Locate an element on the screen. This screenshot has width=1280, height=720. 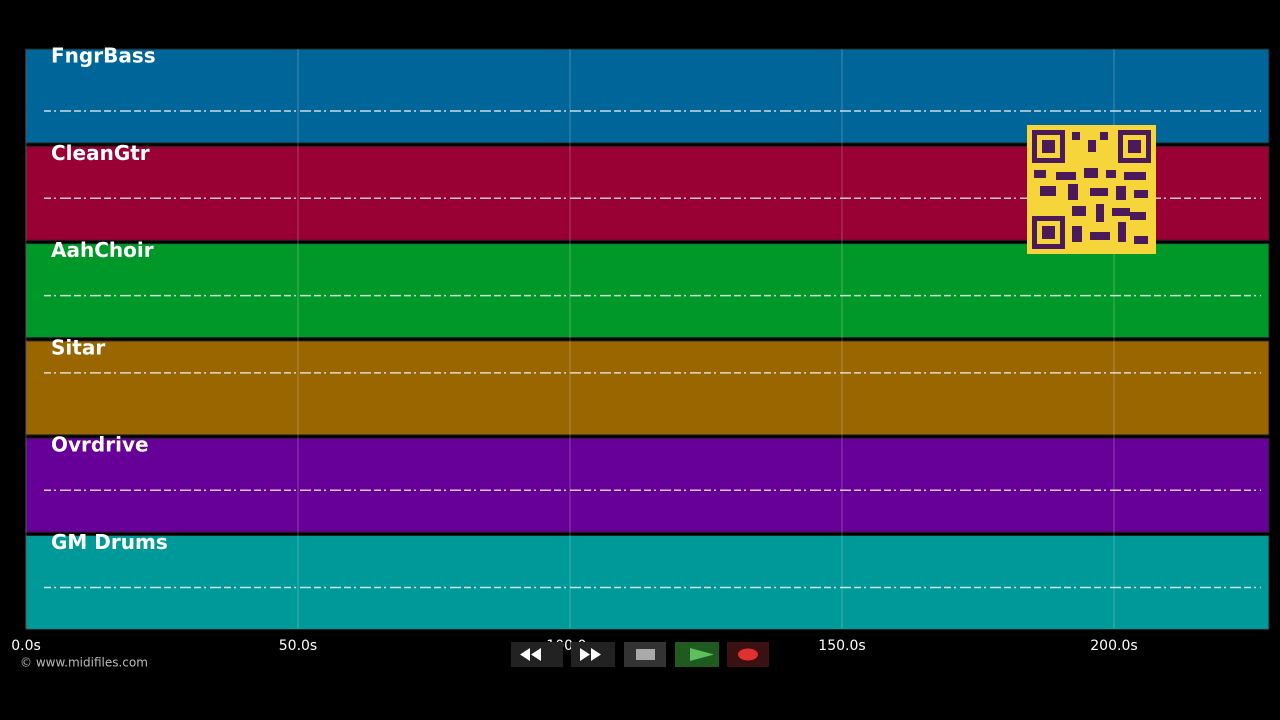
track-name: CleanGtr is located at coordinates (100, 153).